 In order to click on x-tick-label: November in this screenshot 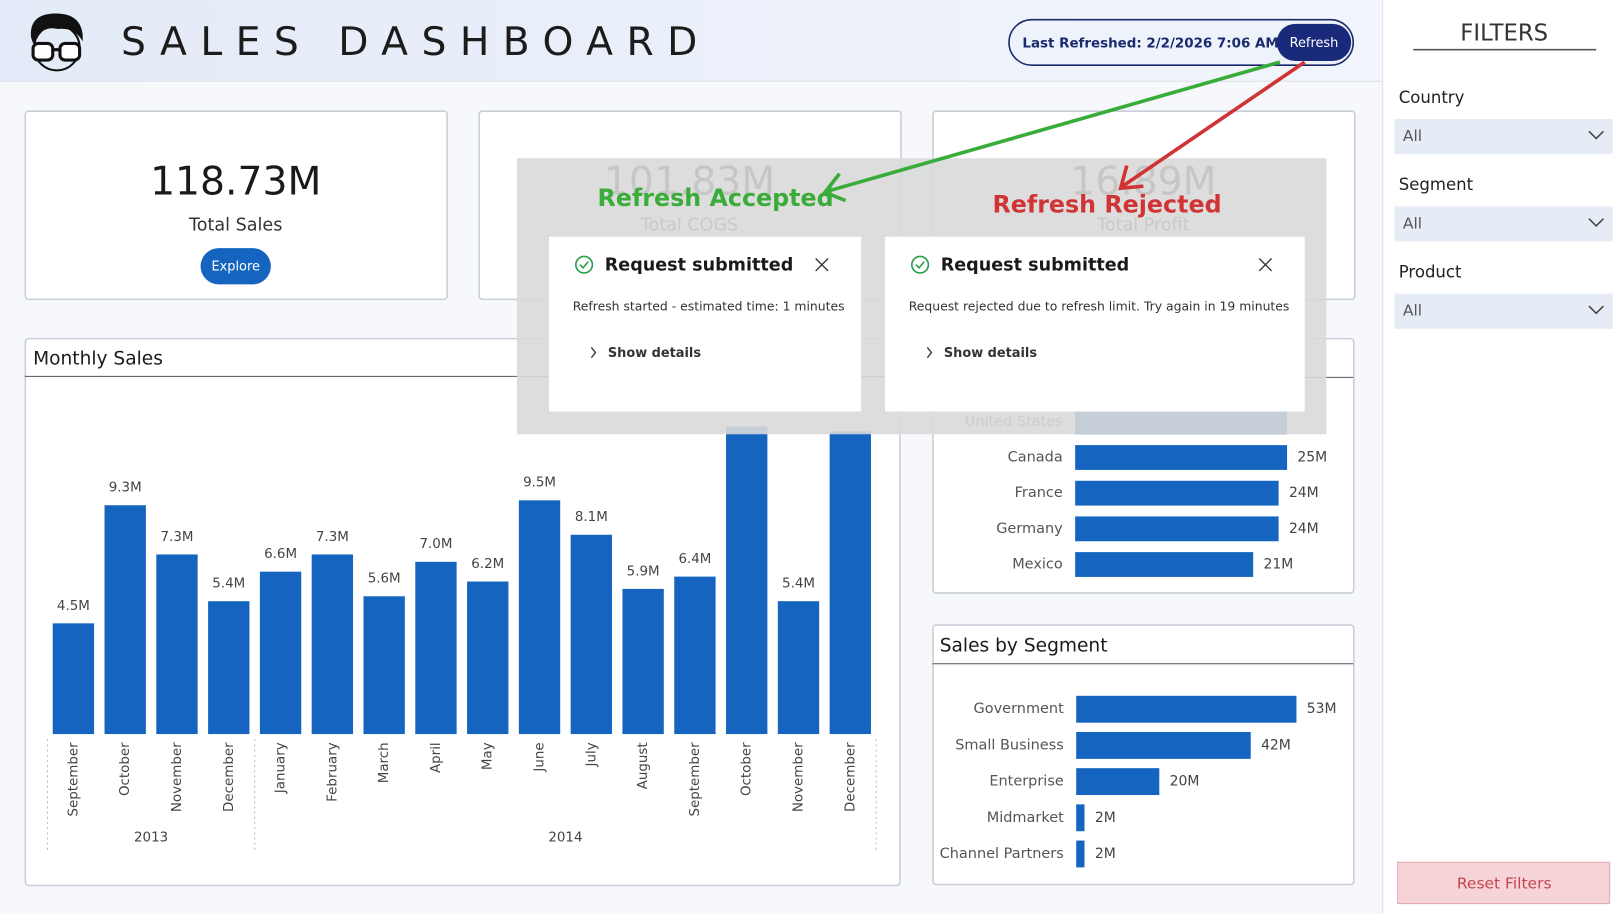, I will do `click(177, 777)`.